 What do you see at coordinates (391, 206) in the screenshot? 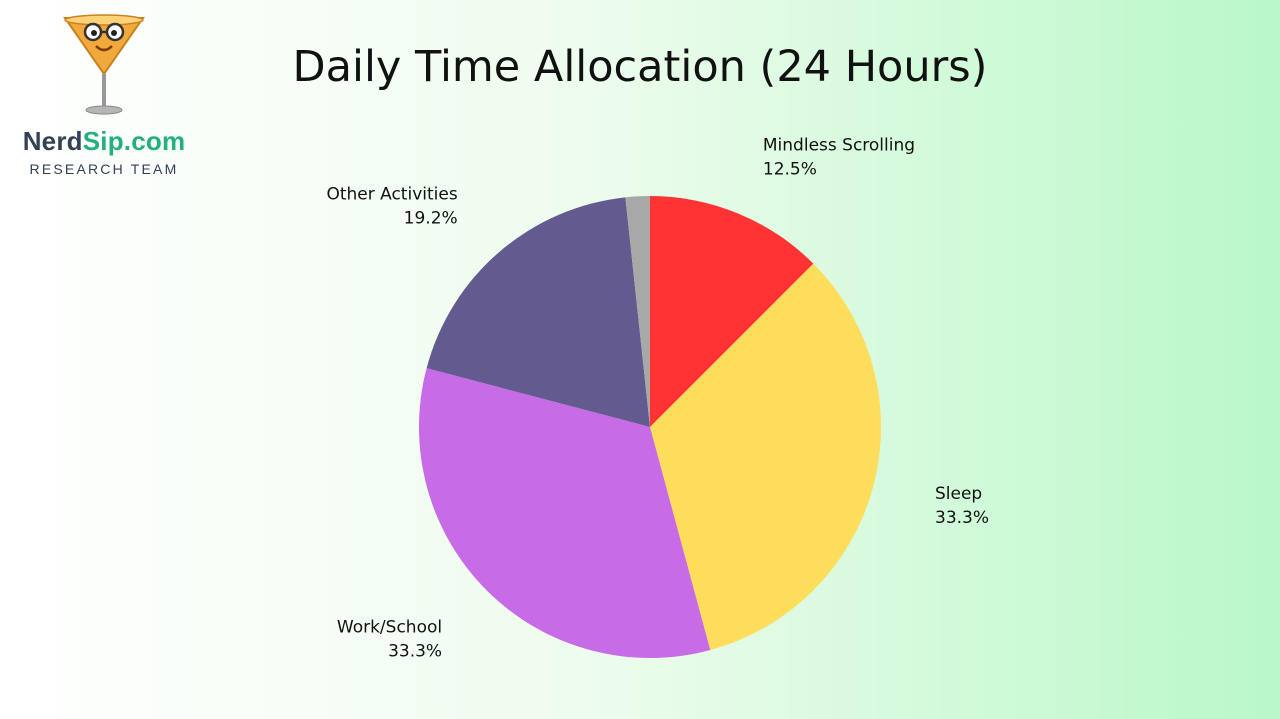
I see `slice-label: Other Activities 19.2%` at bounding box center [391, 206].